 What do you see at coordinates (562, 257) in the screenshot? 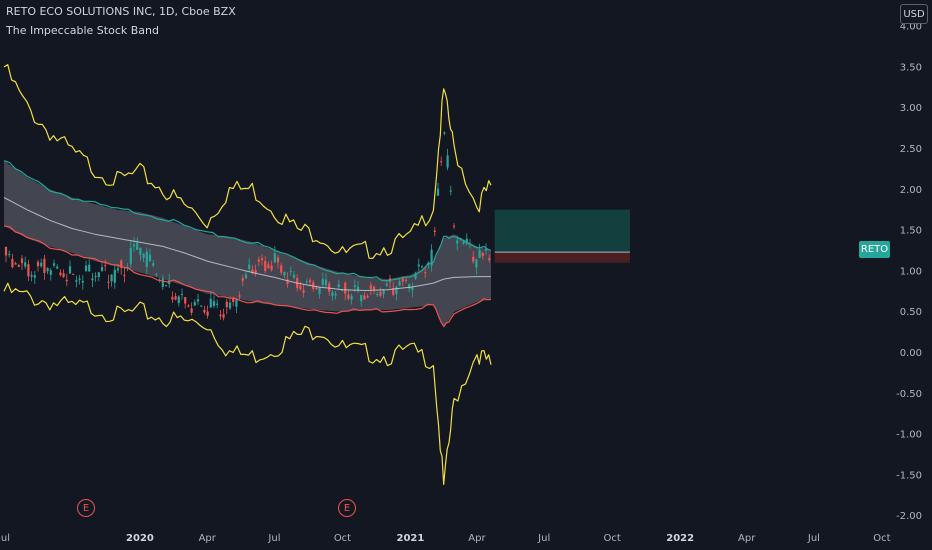
I see `position-stop-zone` at bounding box center [562, 257].